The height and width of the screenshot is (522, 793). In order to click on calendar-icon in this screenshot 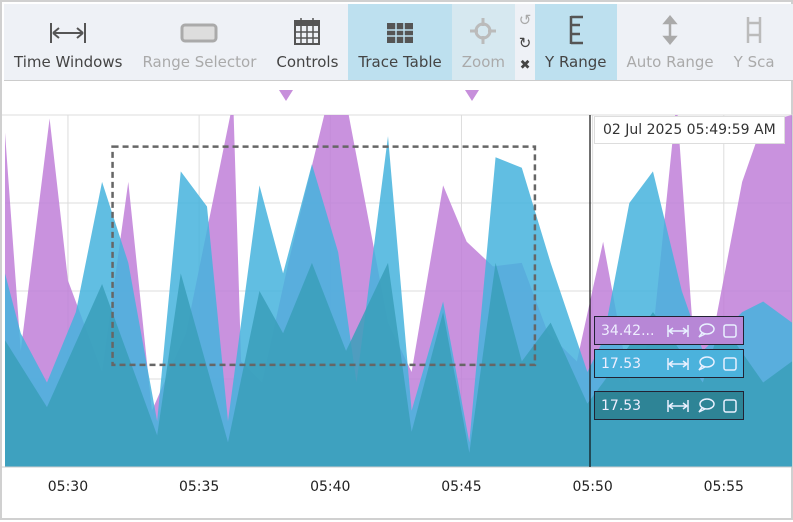, I will do `click(307, 31)`.